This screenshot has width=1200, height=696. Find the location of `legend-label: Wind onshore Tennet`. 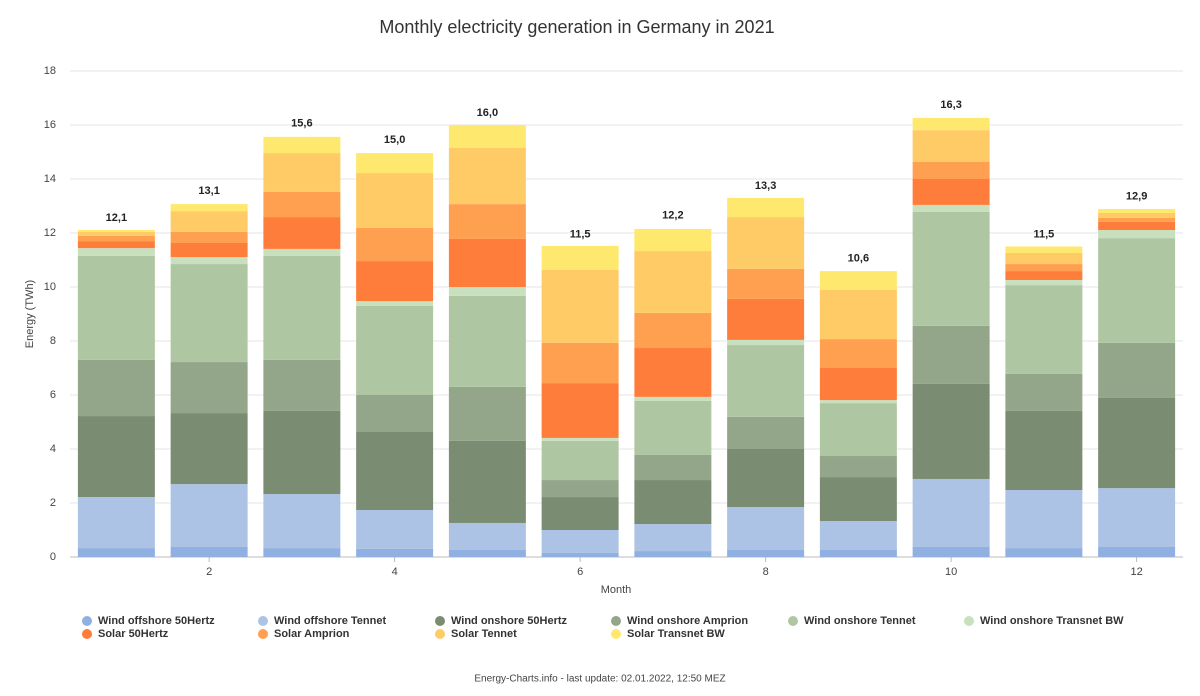

legend-label: Wind onshore Tennet is located at coordinates (860, 621).